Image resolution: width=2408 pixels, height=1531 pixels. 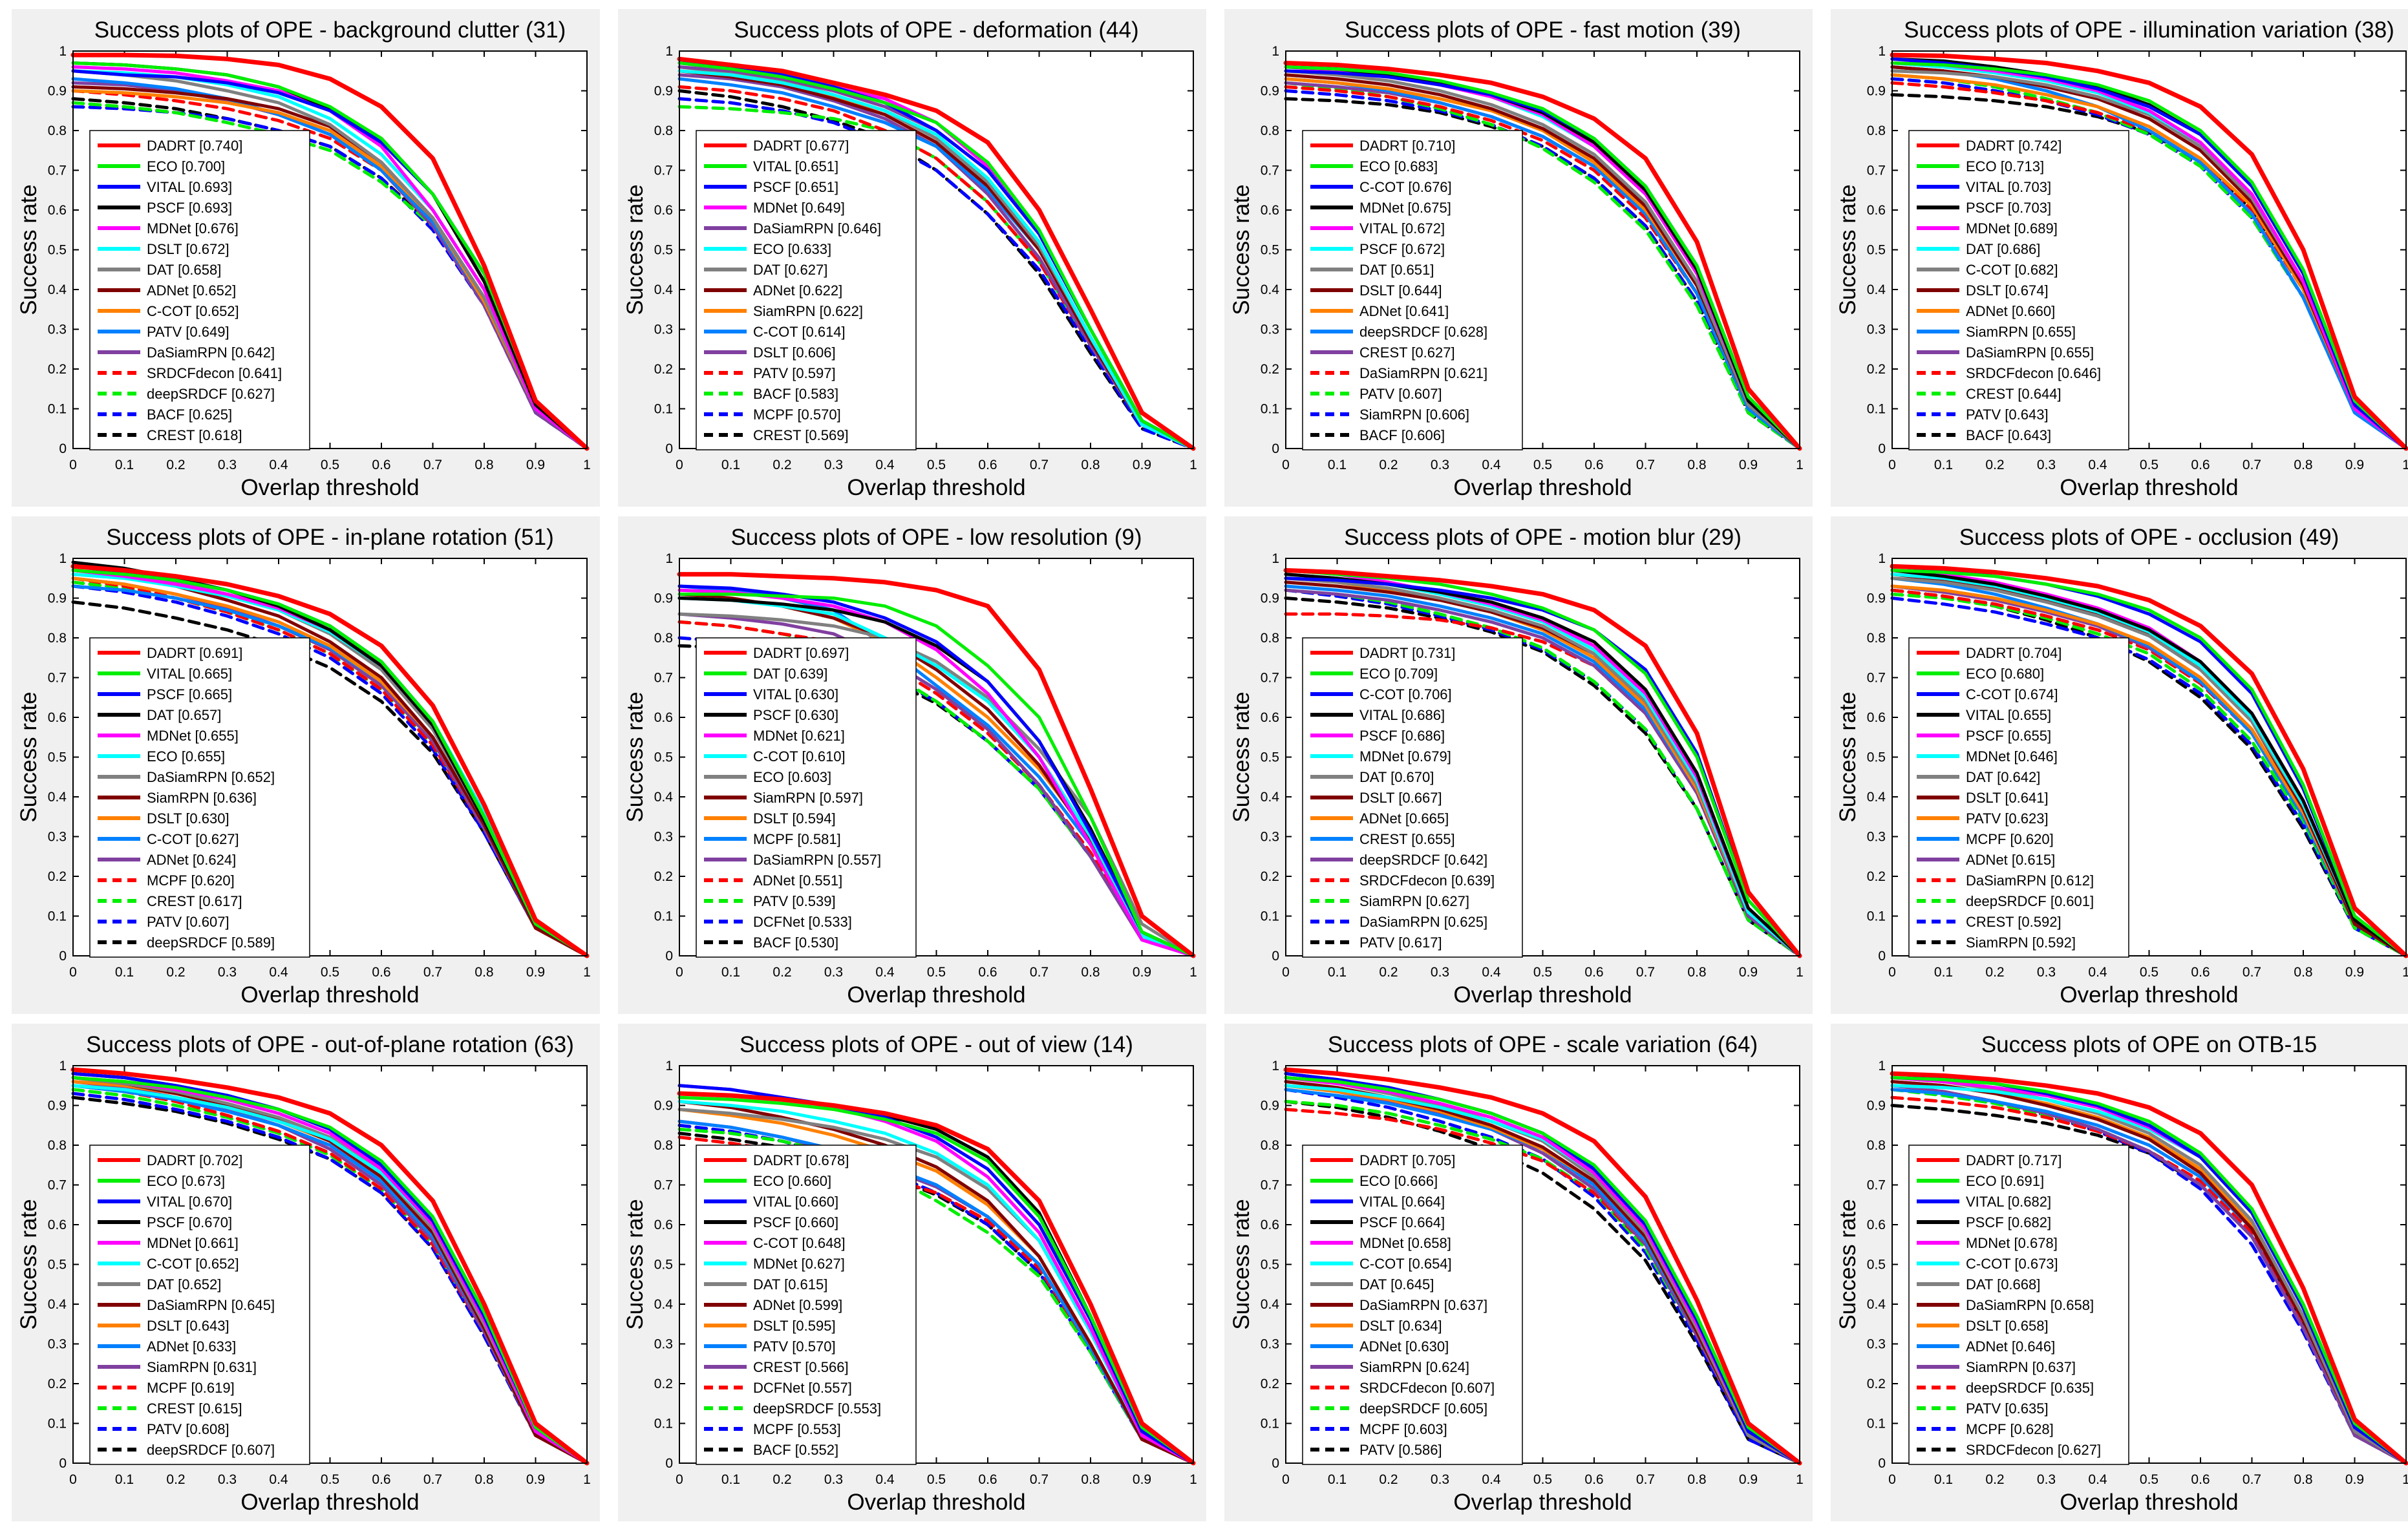 What do you see at coordinates (663, 210) in the screenshot?
I see `y-tick-label: 0.6` at bounding box center [663, 210].